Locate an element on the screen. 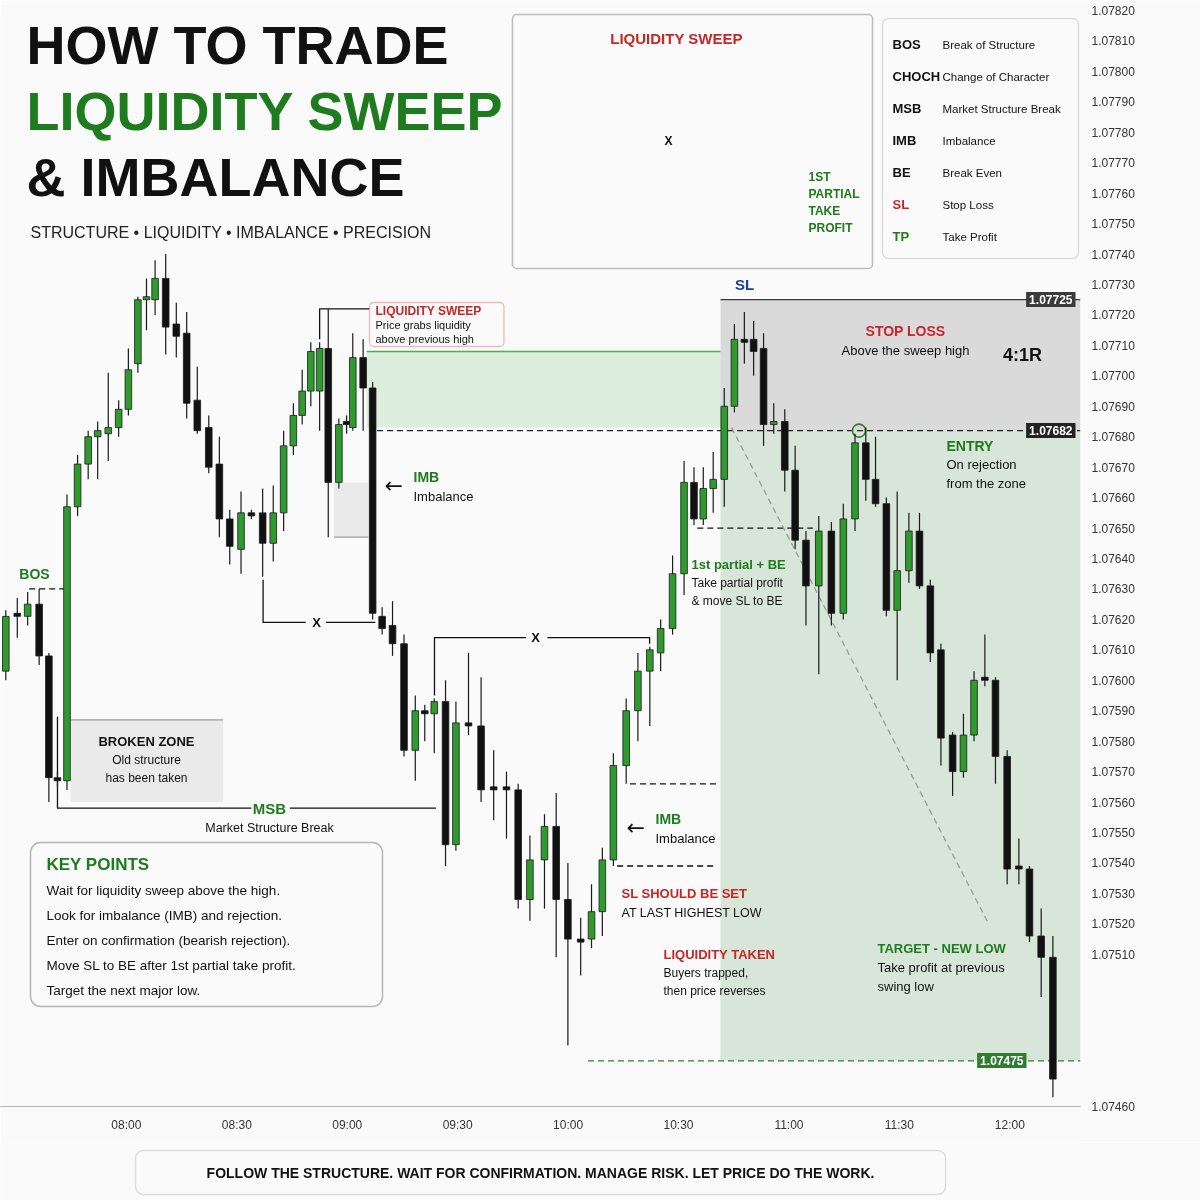  x-tick-label: 10:00 is located at coordinates (568, 1124).